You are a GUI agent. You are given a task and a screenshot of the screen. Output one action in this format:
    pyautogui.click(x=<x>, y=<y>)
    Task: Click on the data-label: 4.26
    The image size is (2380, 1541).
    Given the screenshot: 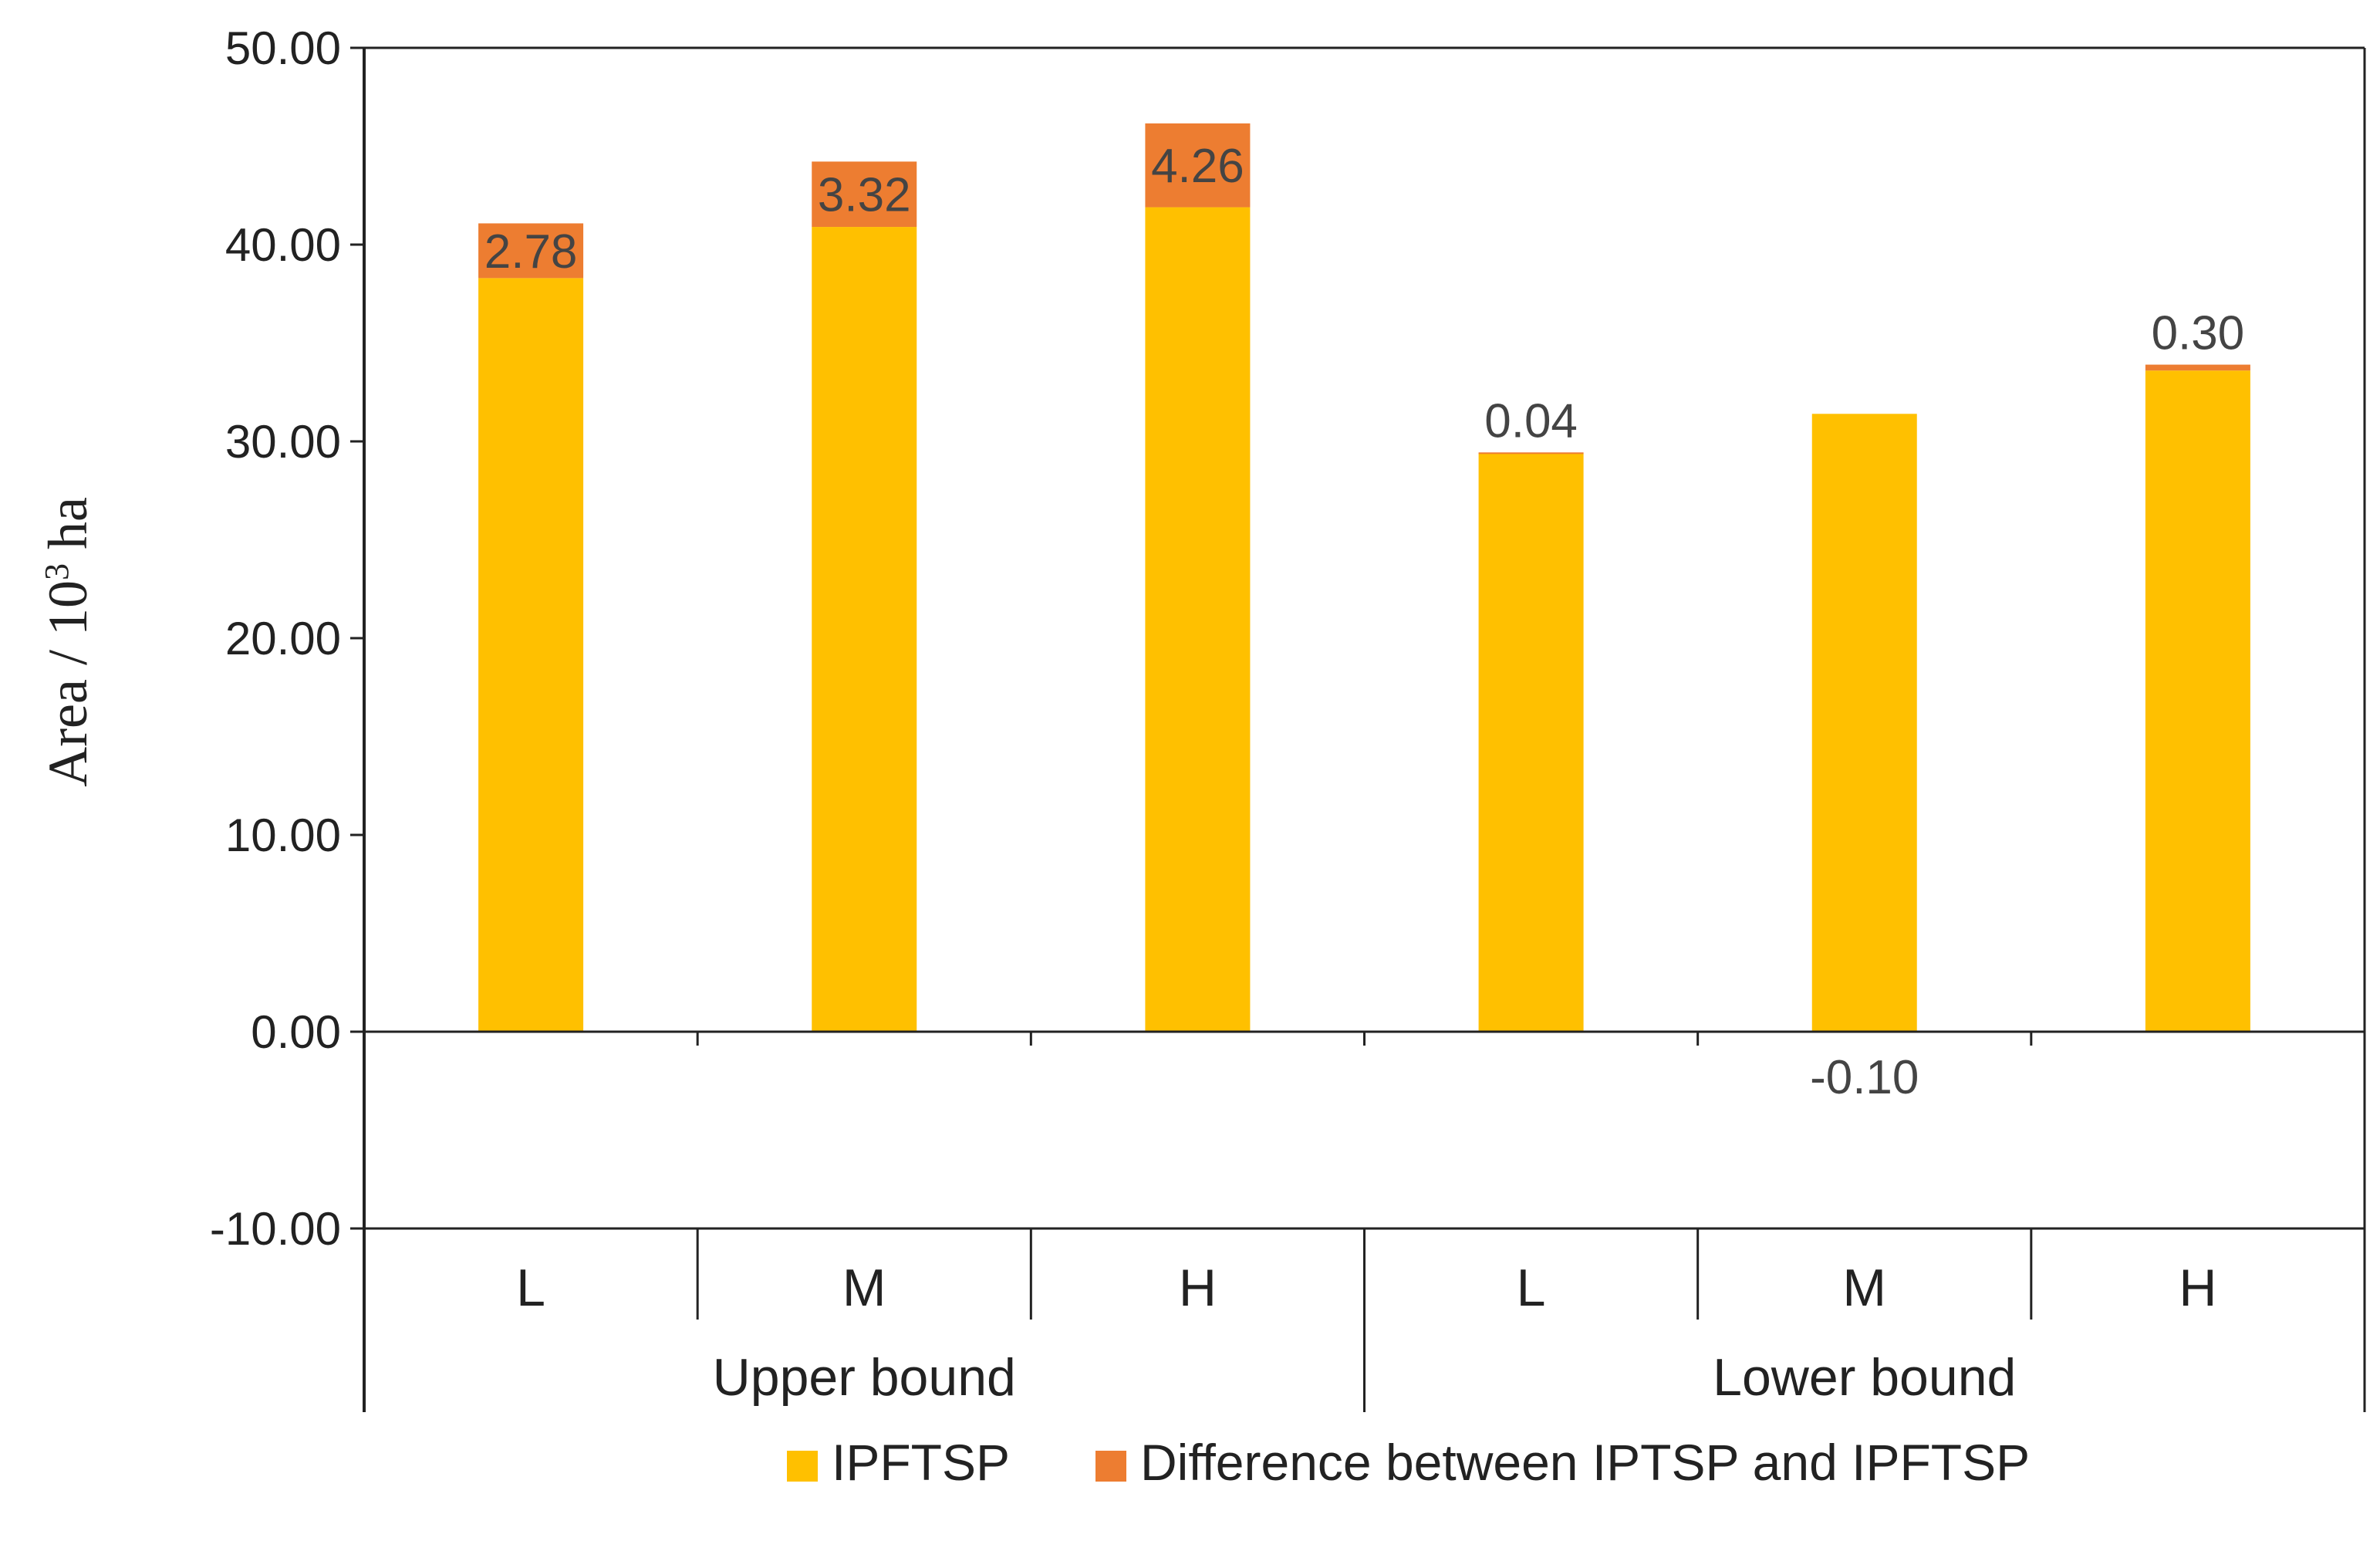 What is the action you would take?
    pyautogui.click(x=1197, y=166)
    